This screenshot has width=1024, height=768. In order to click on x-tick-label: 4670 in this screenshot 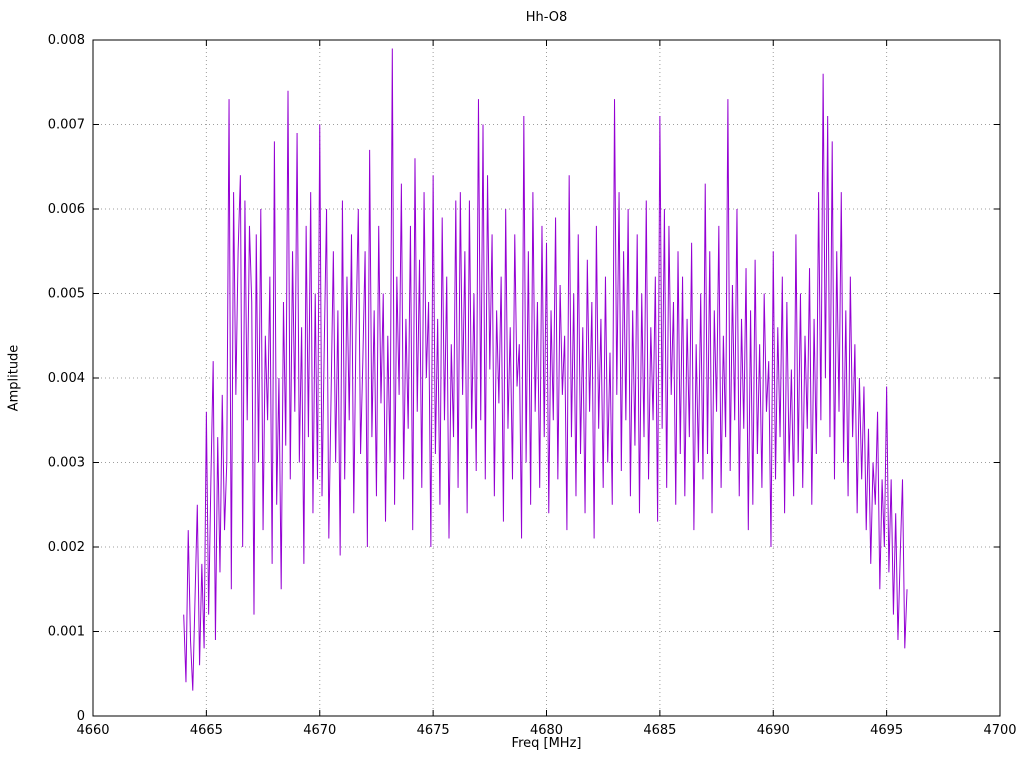, I will do `click(319, 730)`.